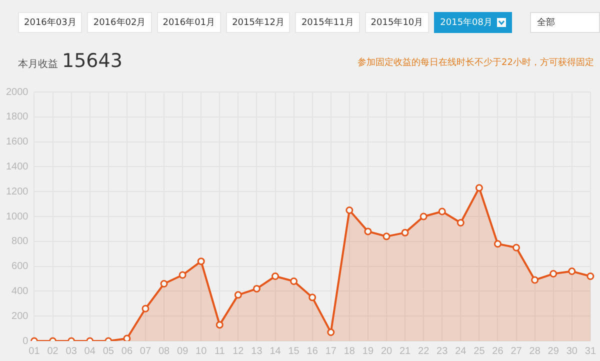 Image resolution: width=600 pixels, height=361 pixels. I want to click on text: 2015年08月, so click(466, 22).